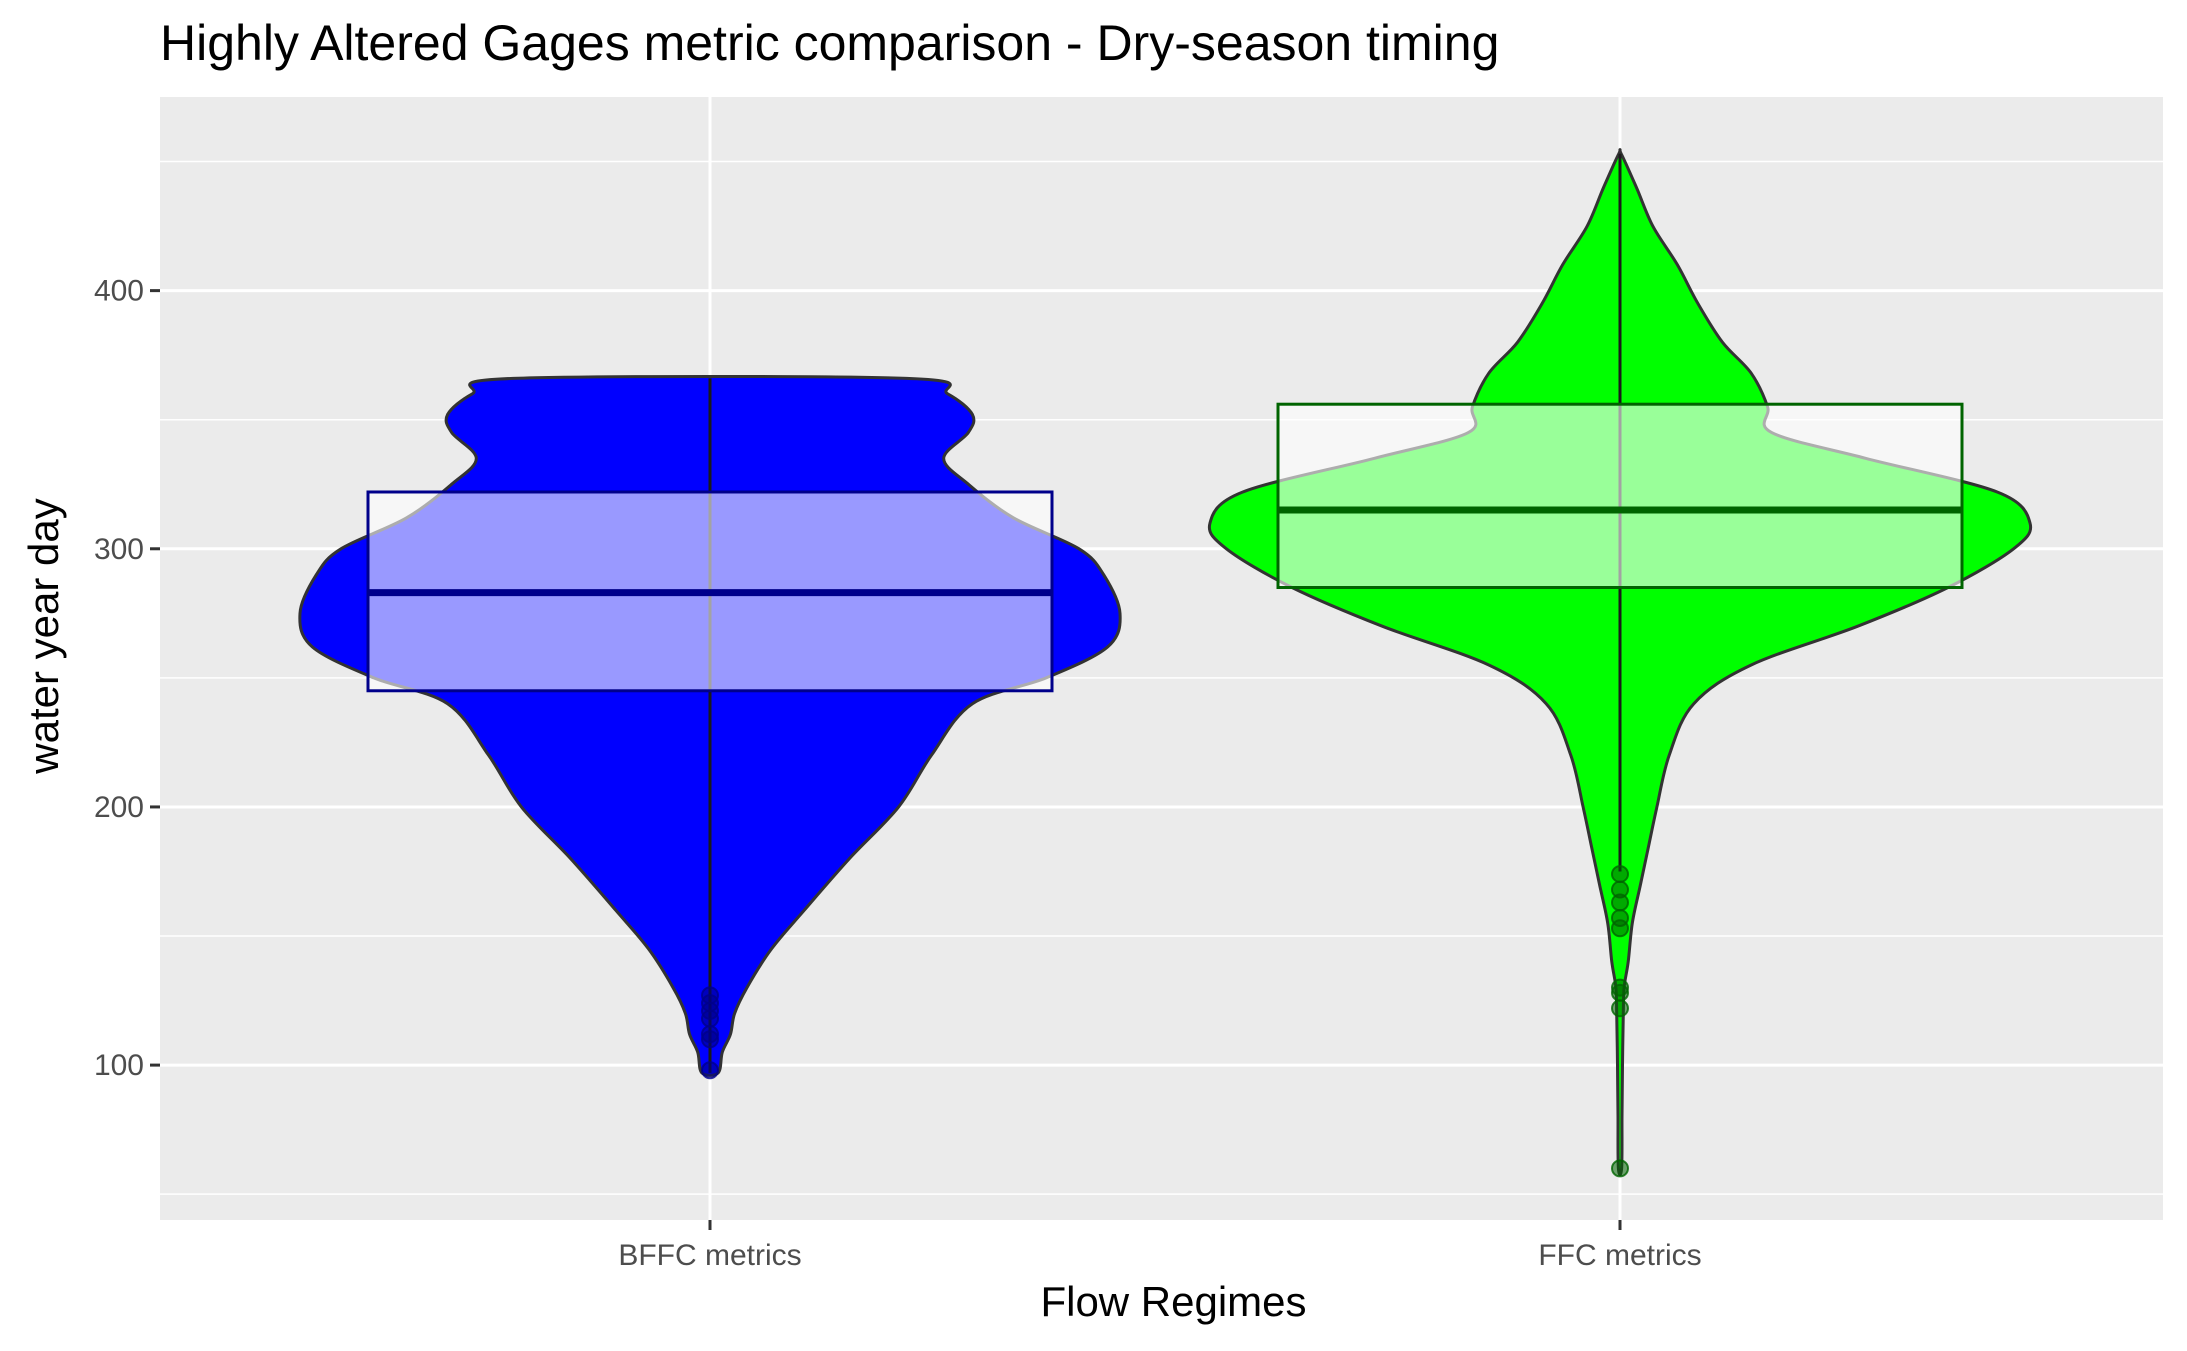 This screenshot has height=1351, width=2187. Describe the element at coordinates (119, 291) in the screenshot. I see `y-tick-label: 400` at that location.